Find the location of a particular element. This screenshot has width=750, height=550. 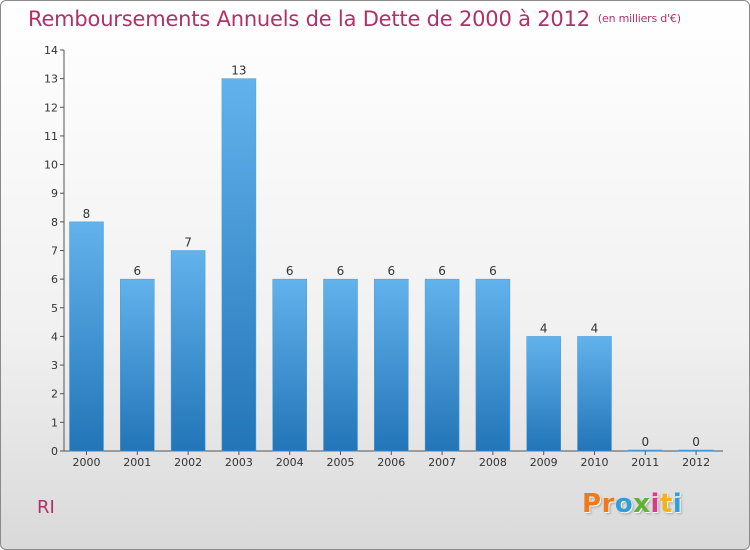

location-label: RI is located at coordinates (46, 507).